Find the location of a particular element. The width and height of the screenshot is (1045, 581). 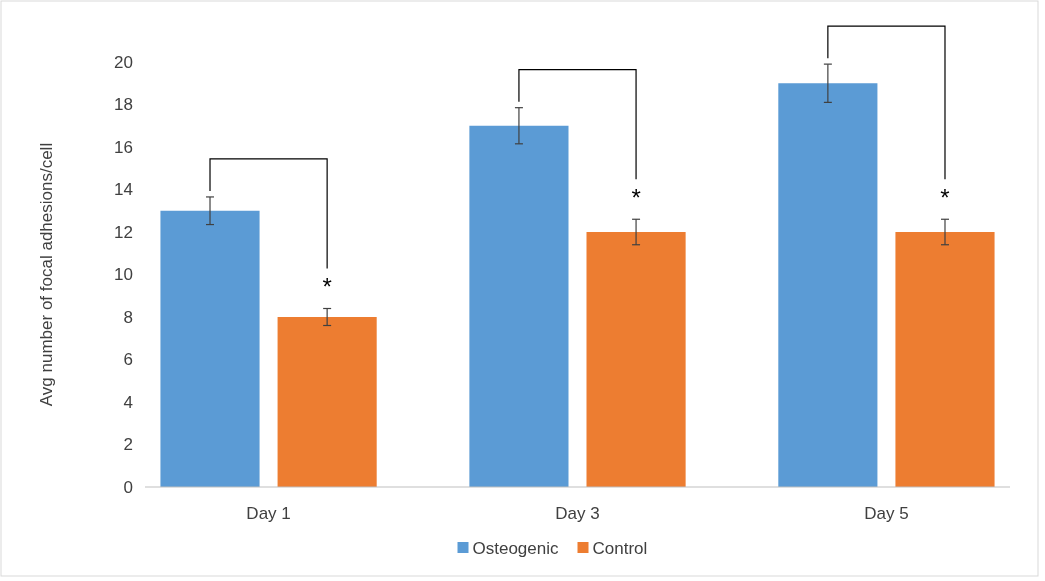

legend-label: Control is located at coordinates (620, 548).